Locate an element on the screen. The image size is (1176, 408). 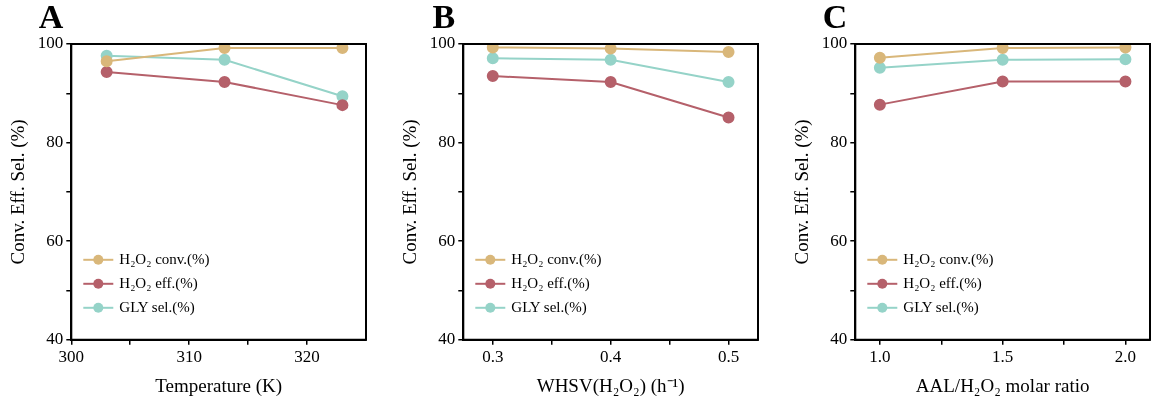
x-tick-label: 300 is located at coordinates (71, 357).